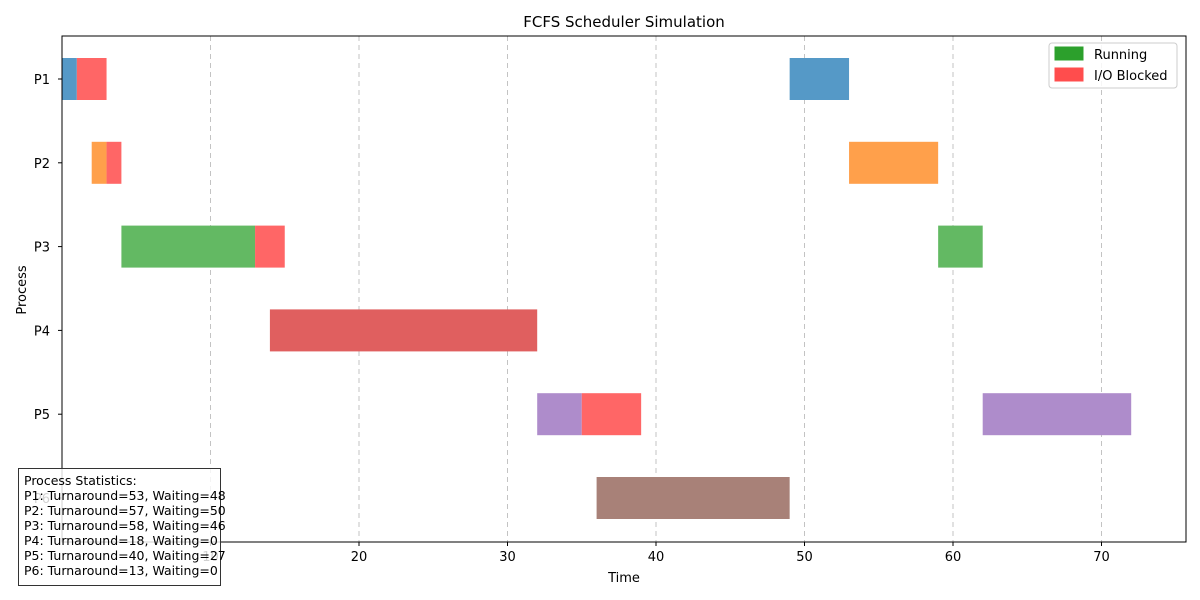 The height and width of the screenshot is (600, 1200). I want to click on y-tick-label-p4: P4, so click(42, 331).